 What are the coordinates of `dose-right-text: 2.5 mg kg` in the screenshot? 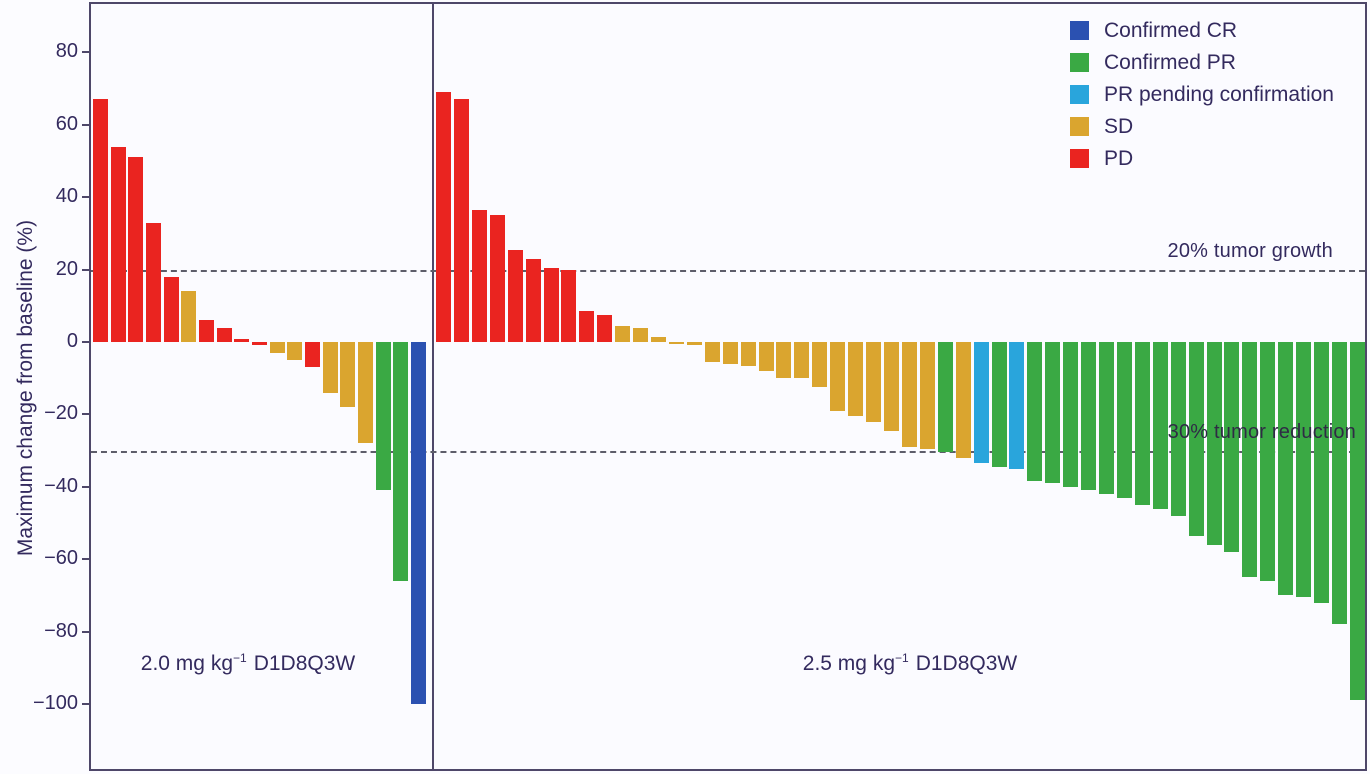 It's located at (848, 663).